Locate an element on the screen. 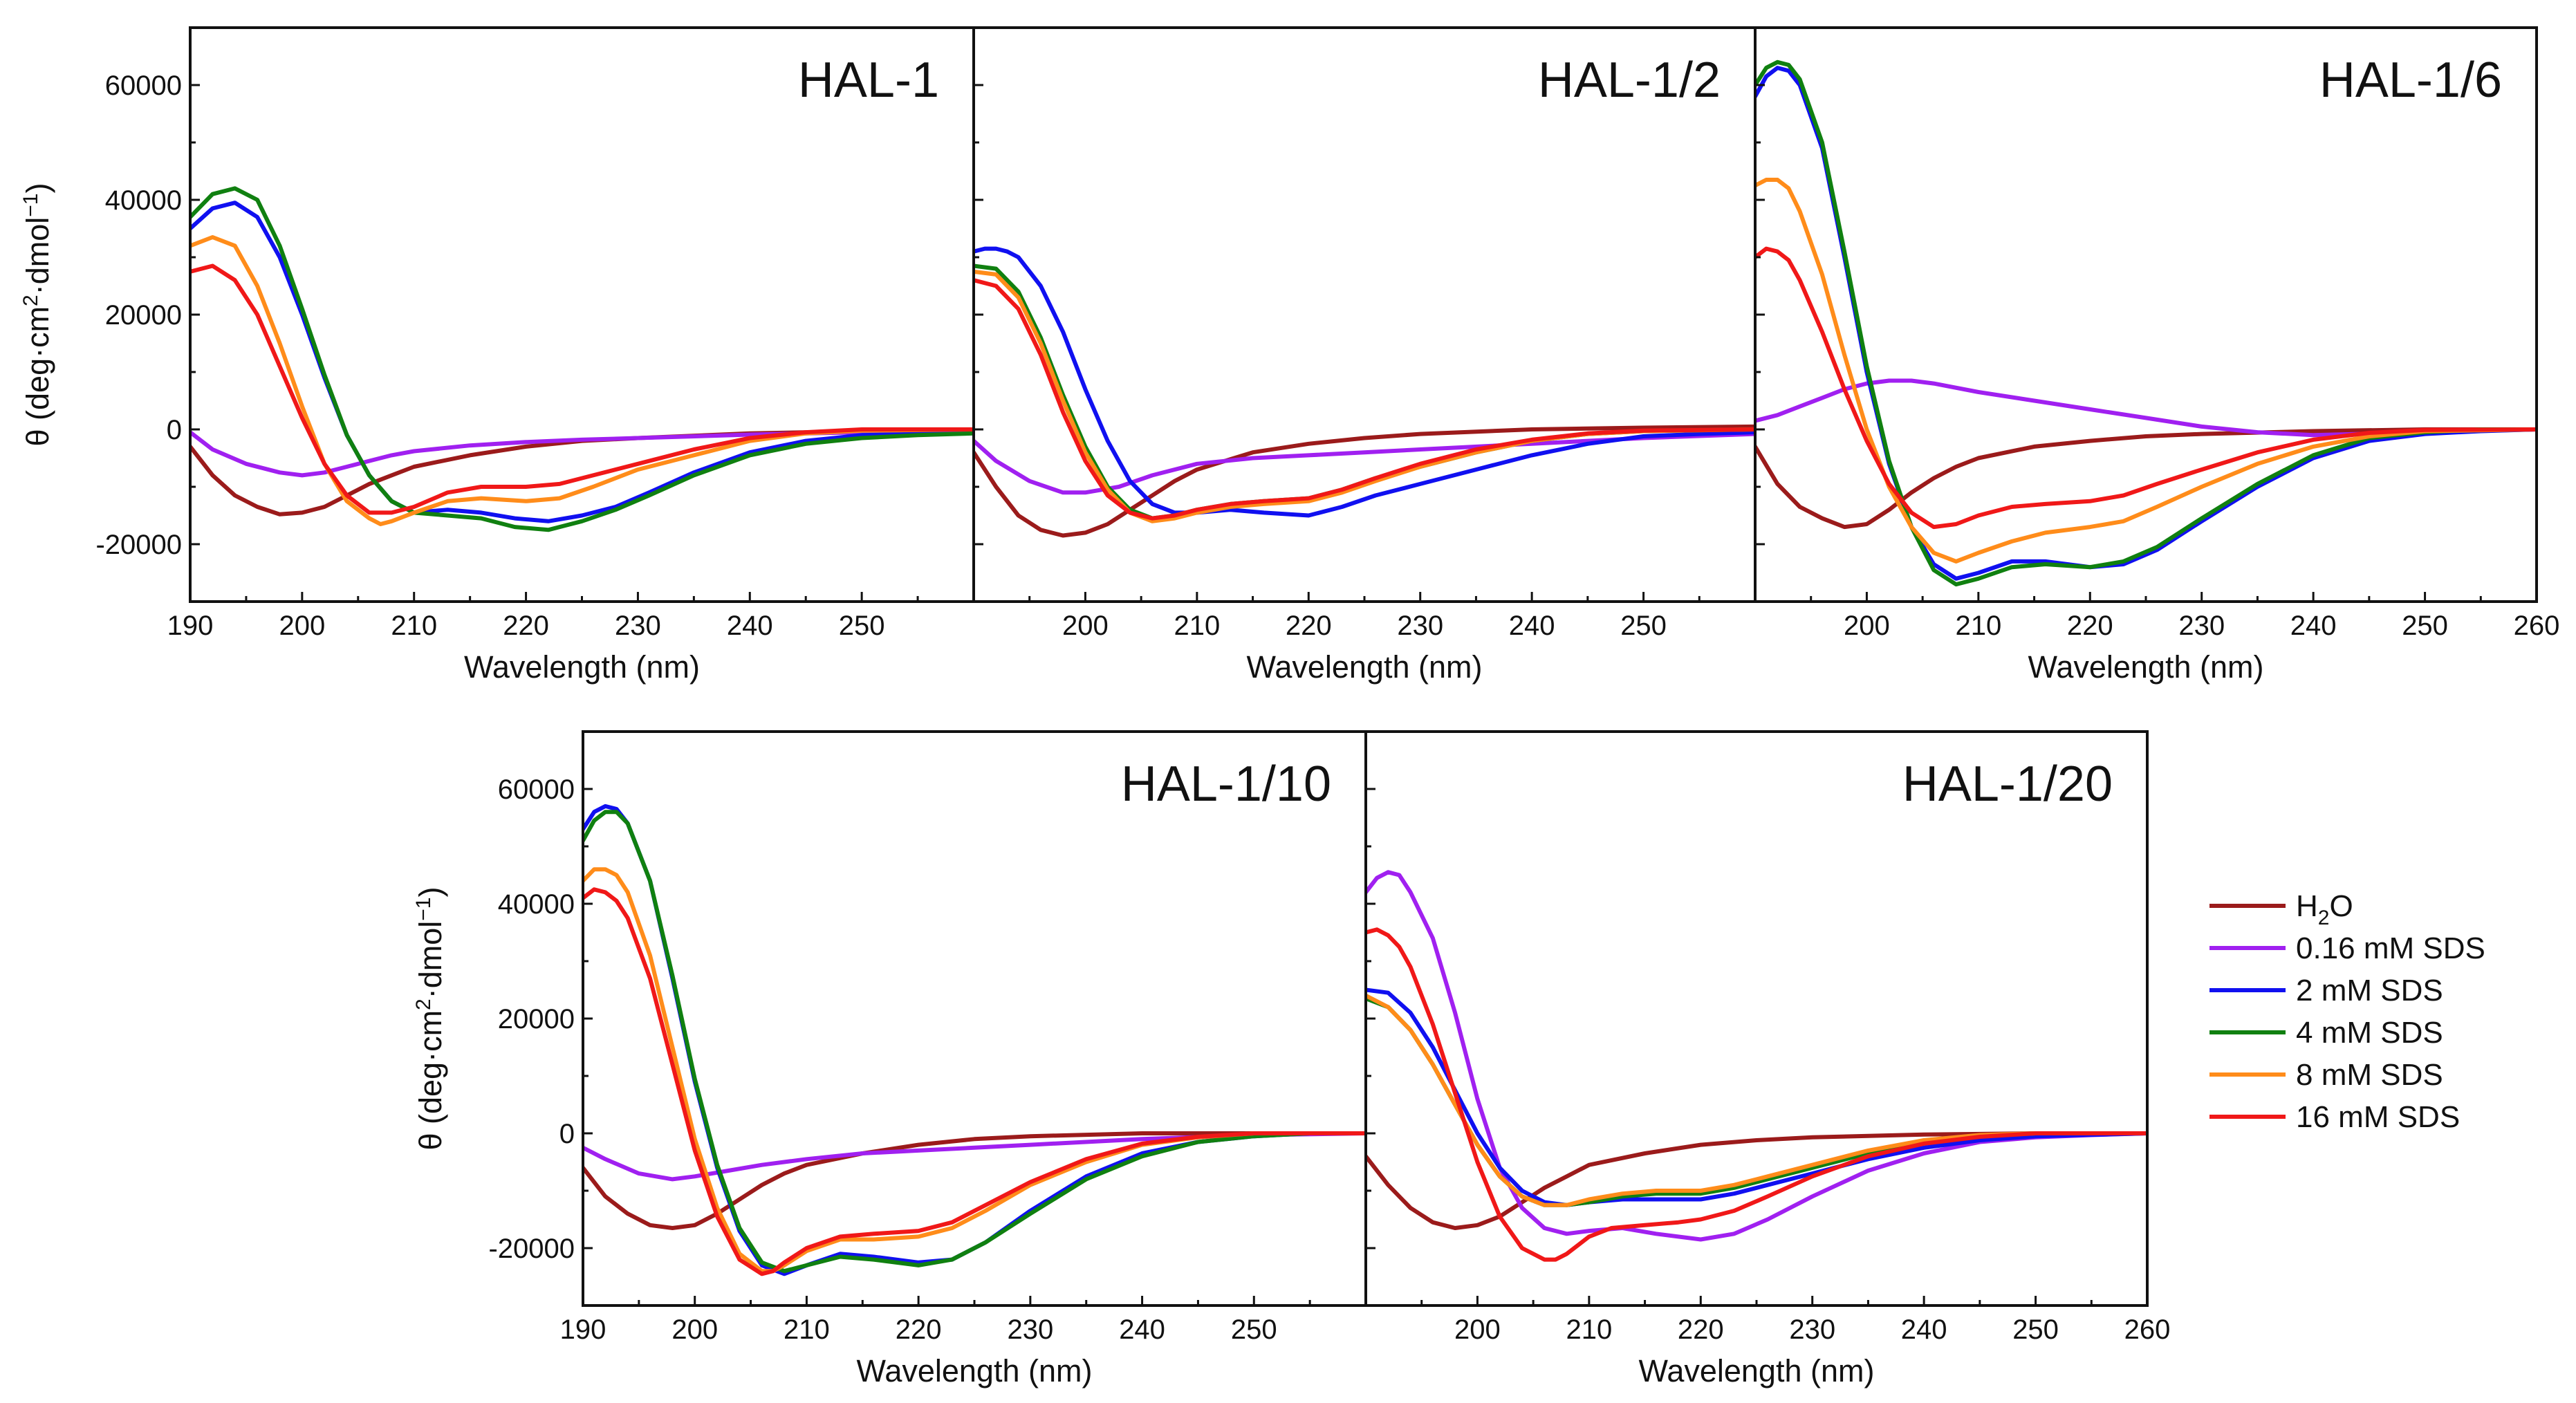 The height and width of the screenshot is (1403, 2576). panel-title: HAL-1/2 is located at coordinates (1630, 80).